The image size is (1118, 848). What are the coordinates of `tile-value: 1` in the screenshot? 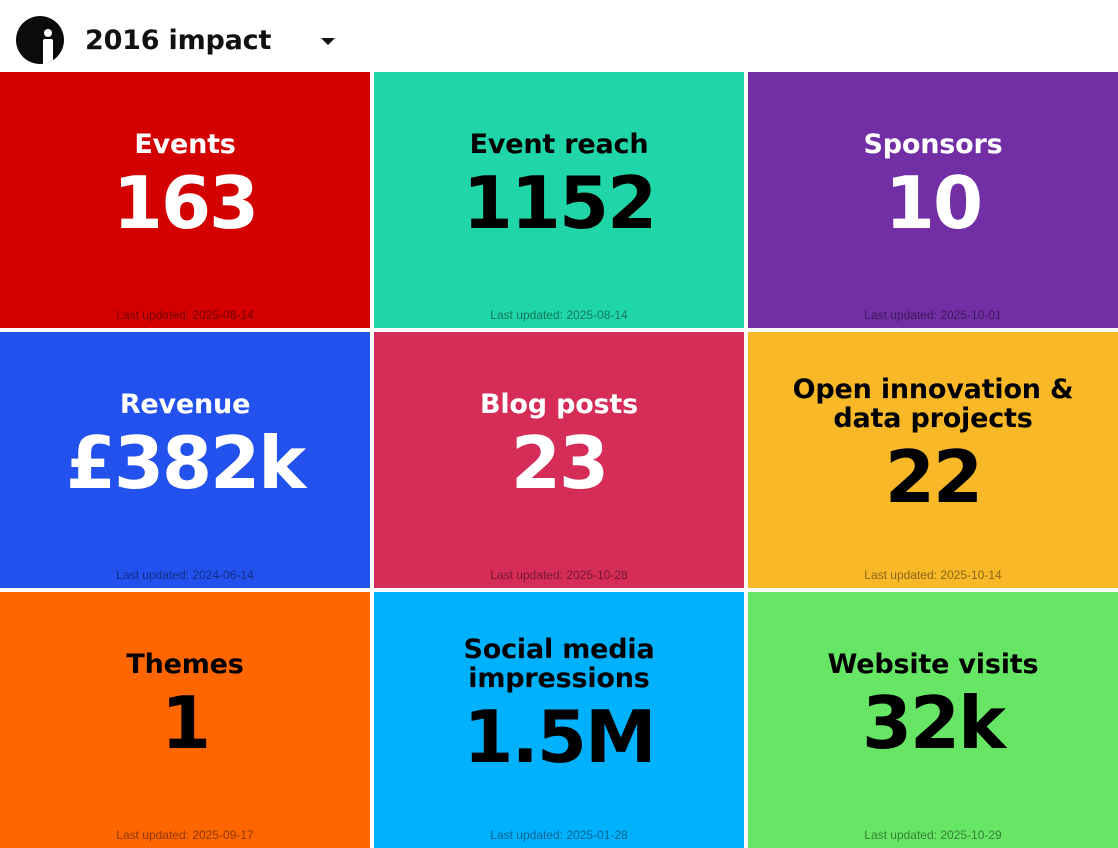 It's located at (185, 722).